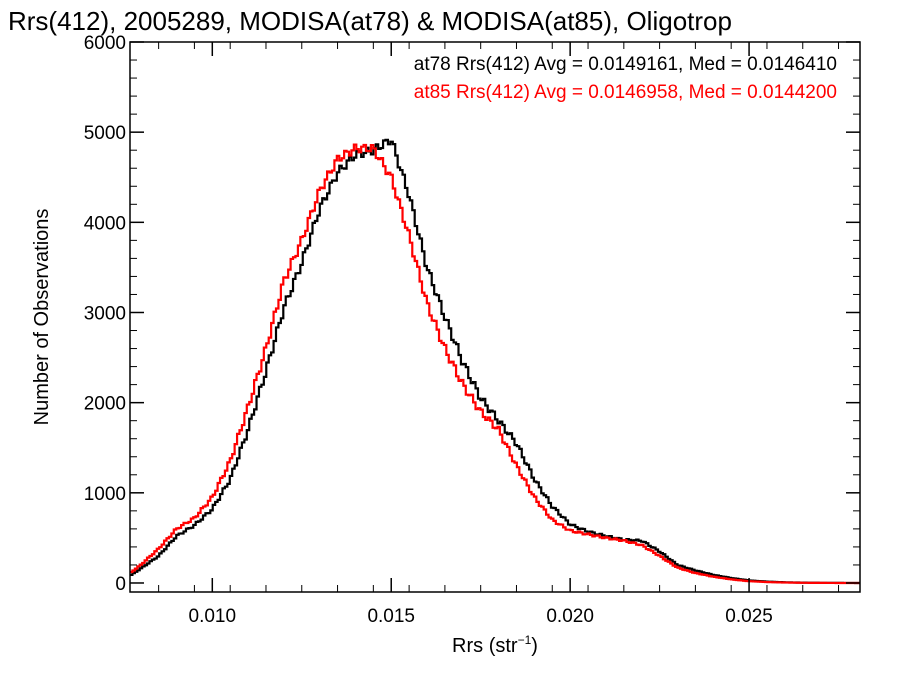 The width and height of the screenshot is (900, 675). I want to click on x-tick-label: 0.025, so click(749, 616).